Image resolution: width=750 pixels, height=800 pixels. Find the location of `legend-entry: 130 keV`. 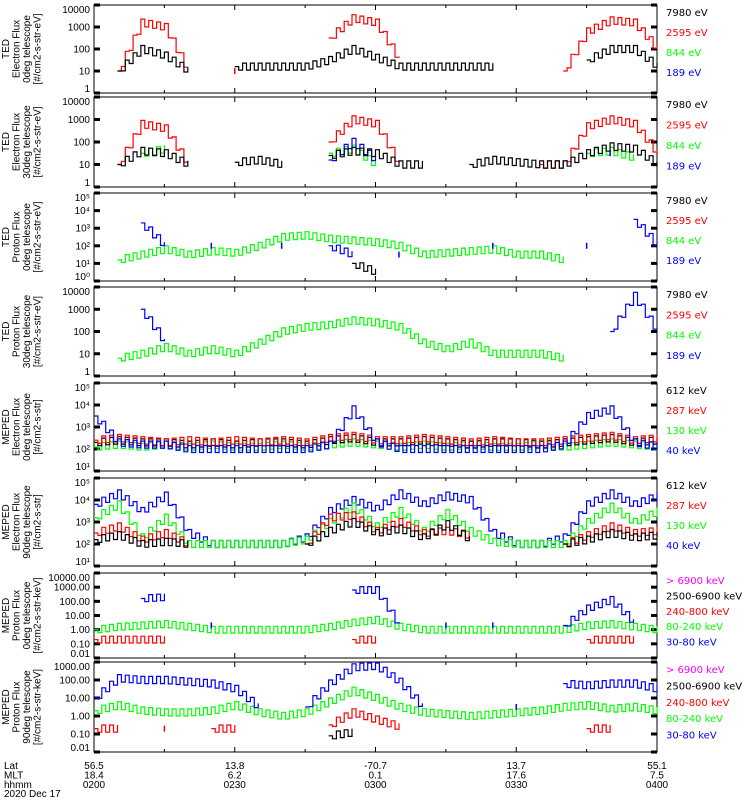

legend-entry: 130 keV is located at coordinates (686, 526).